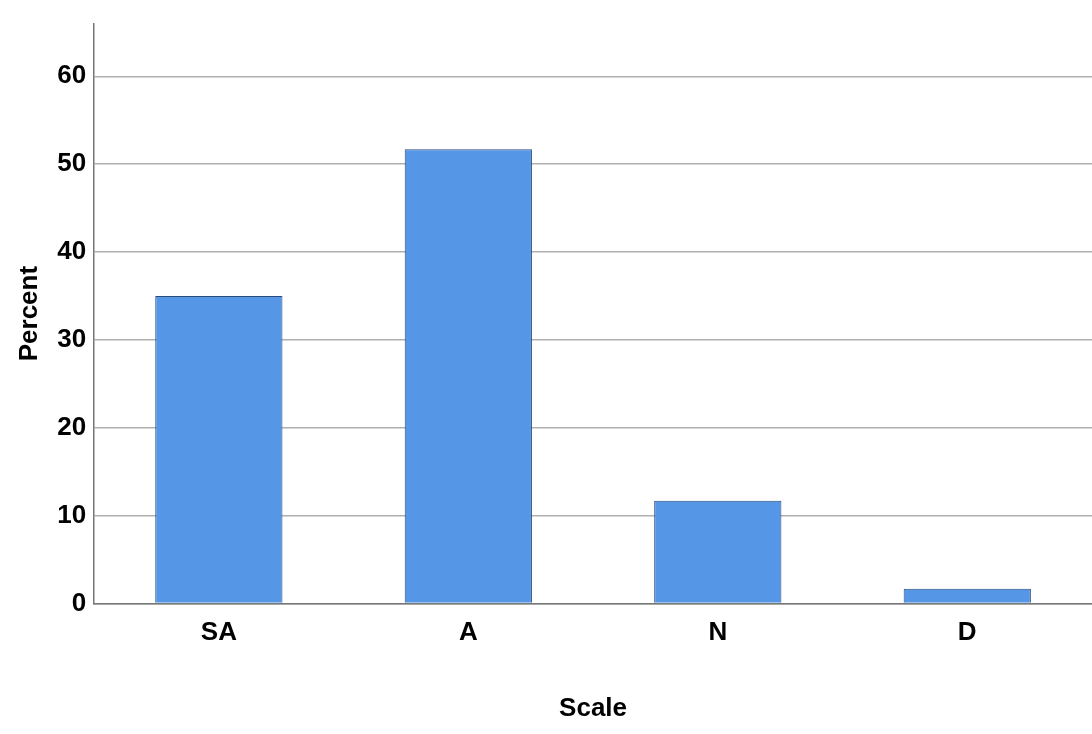  Describe the element at coordinates (219, 631) in the screenshot. I see `x-tick-label: SA` at that location.